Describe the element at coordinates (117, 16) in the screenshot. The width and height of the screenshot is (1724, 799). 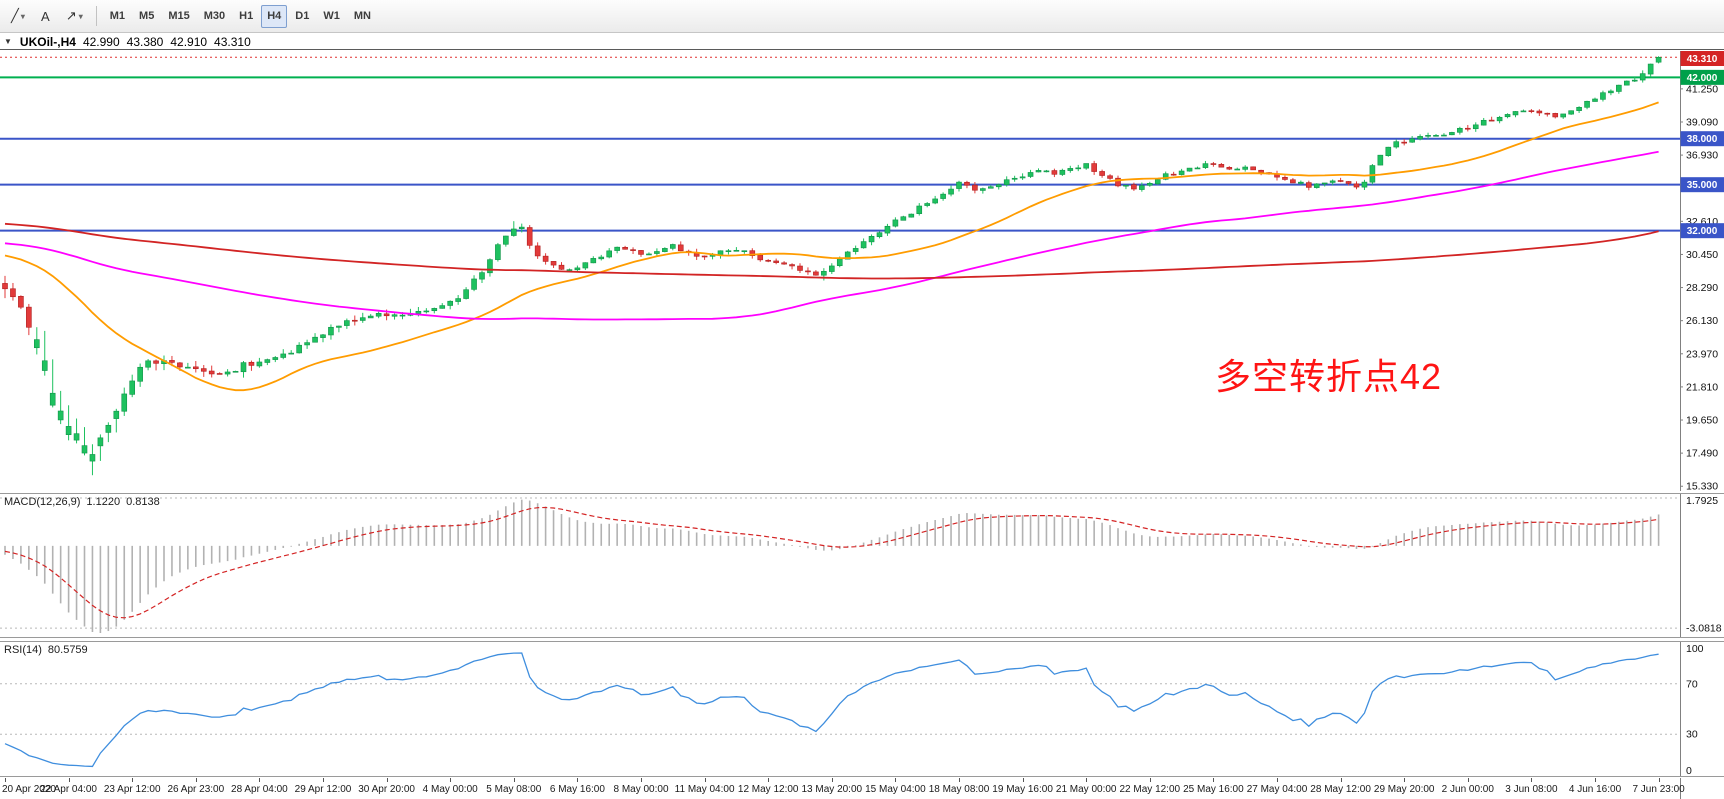
I see `timeframe-m1: M1` at that location.